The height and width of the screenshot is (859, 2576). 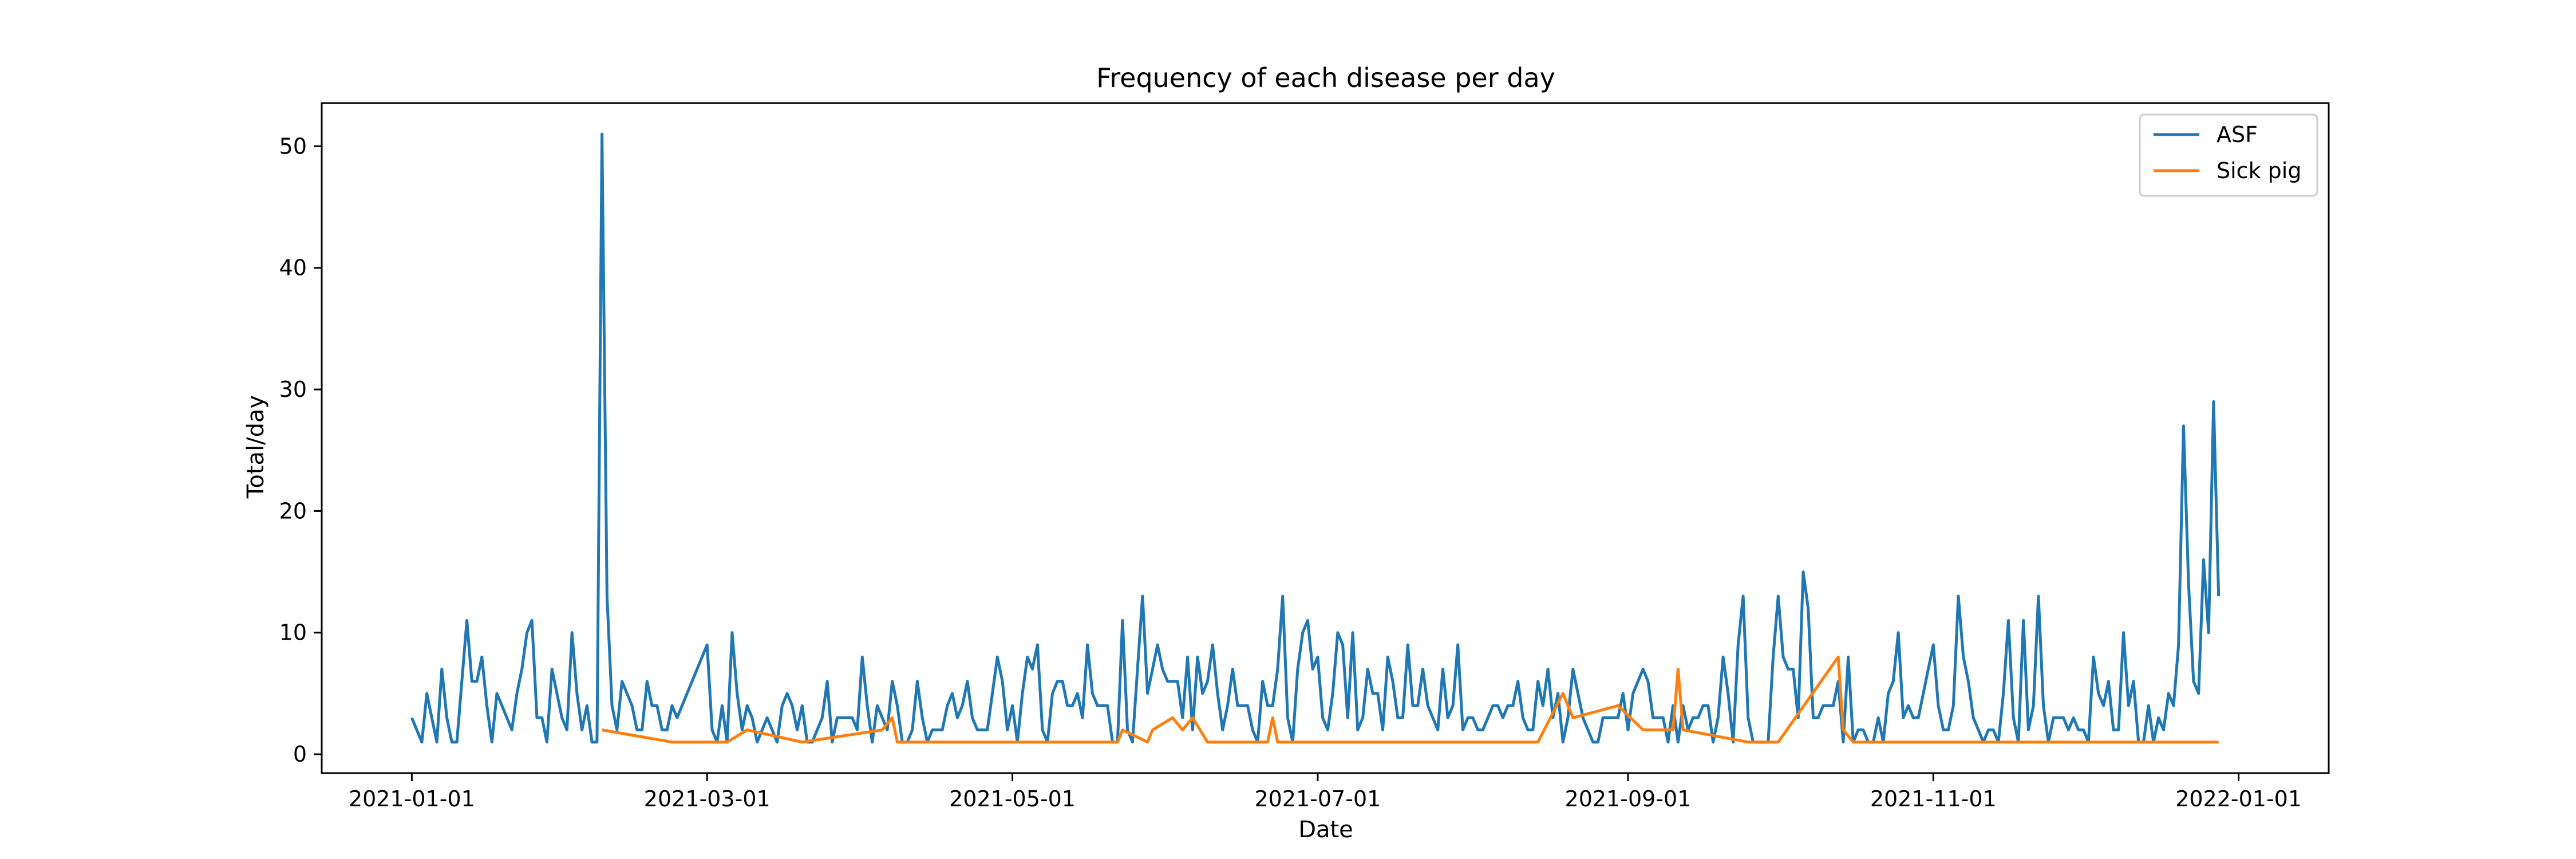 I want to click on y-axis-title: Total/day, so click(x=256, y=447).